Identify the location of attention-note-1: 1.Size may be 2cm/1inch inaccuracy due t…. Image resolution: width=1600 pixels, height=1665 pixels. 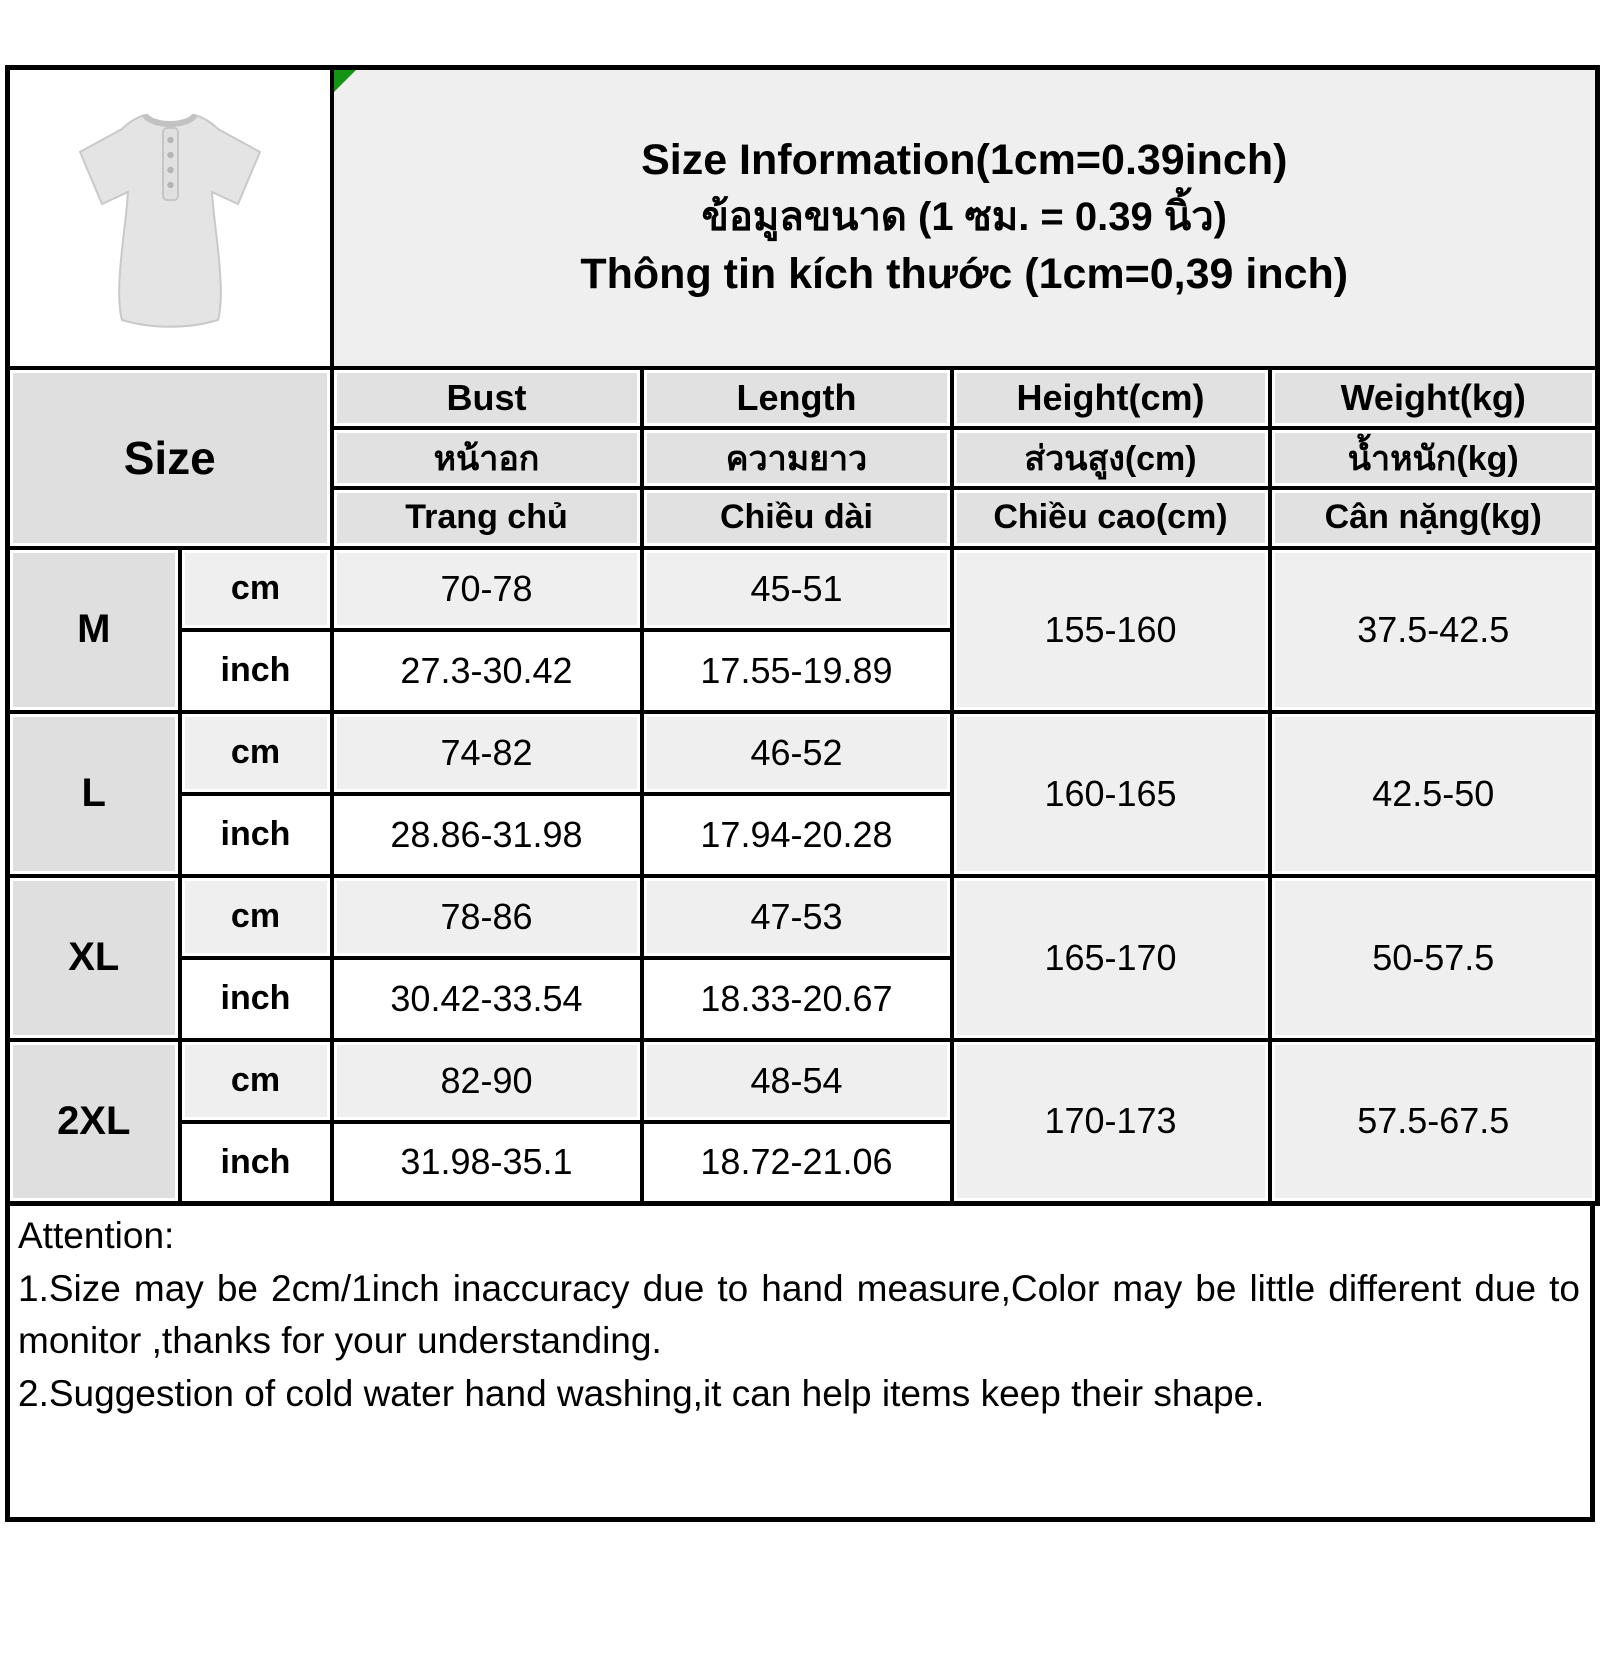
(799, 1314).